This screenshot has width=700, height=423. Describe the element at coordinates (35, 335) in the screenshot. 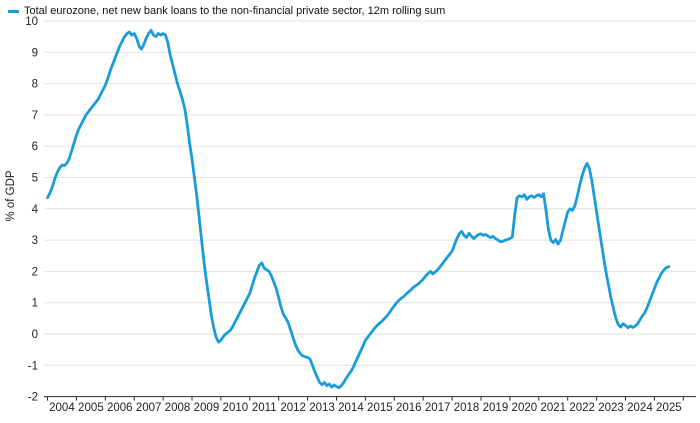

I see `y-tick-label-0: 0` at that location.